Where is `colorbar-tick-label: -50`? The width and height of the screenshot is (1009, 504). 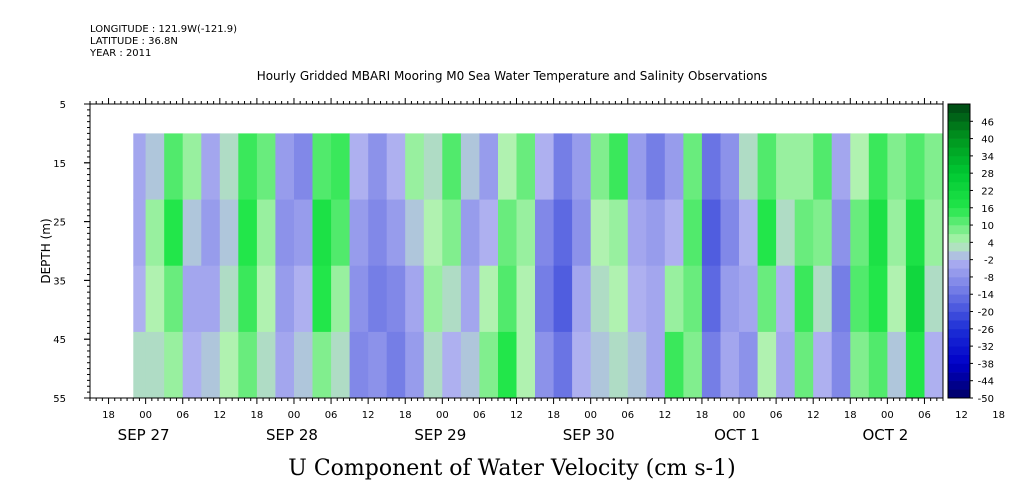
colorbar-tick-label: -50 is located at coordinates (986, 399).